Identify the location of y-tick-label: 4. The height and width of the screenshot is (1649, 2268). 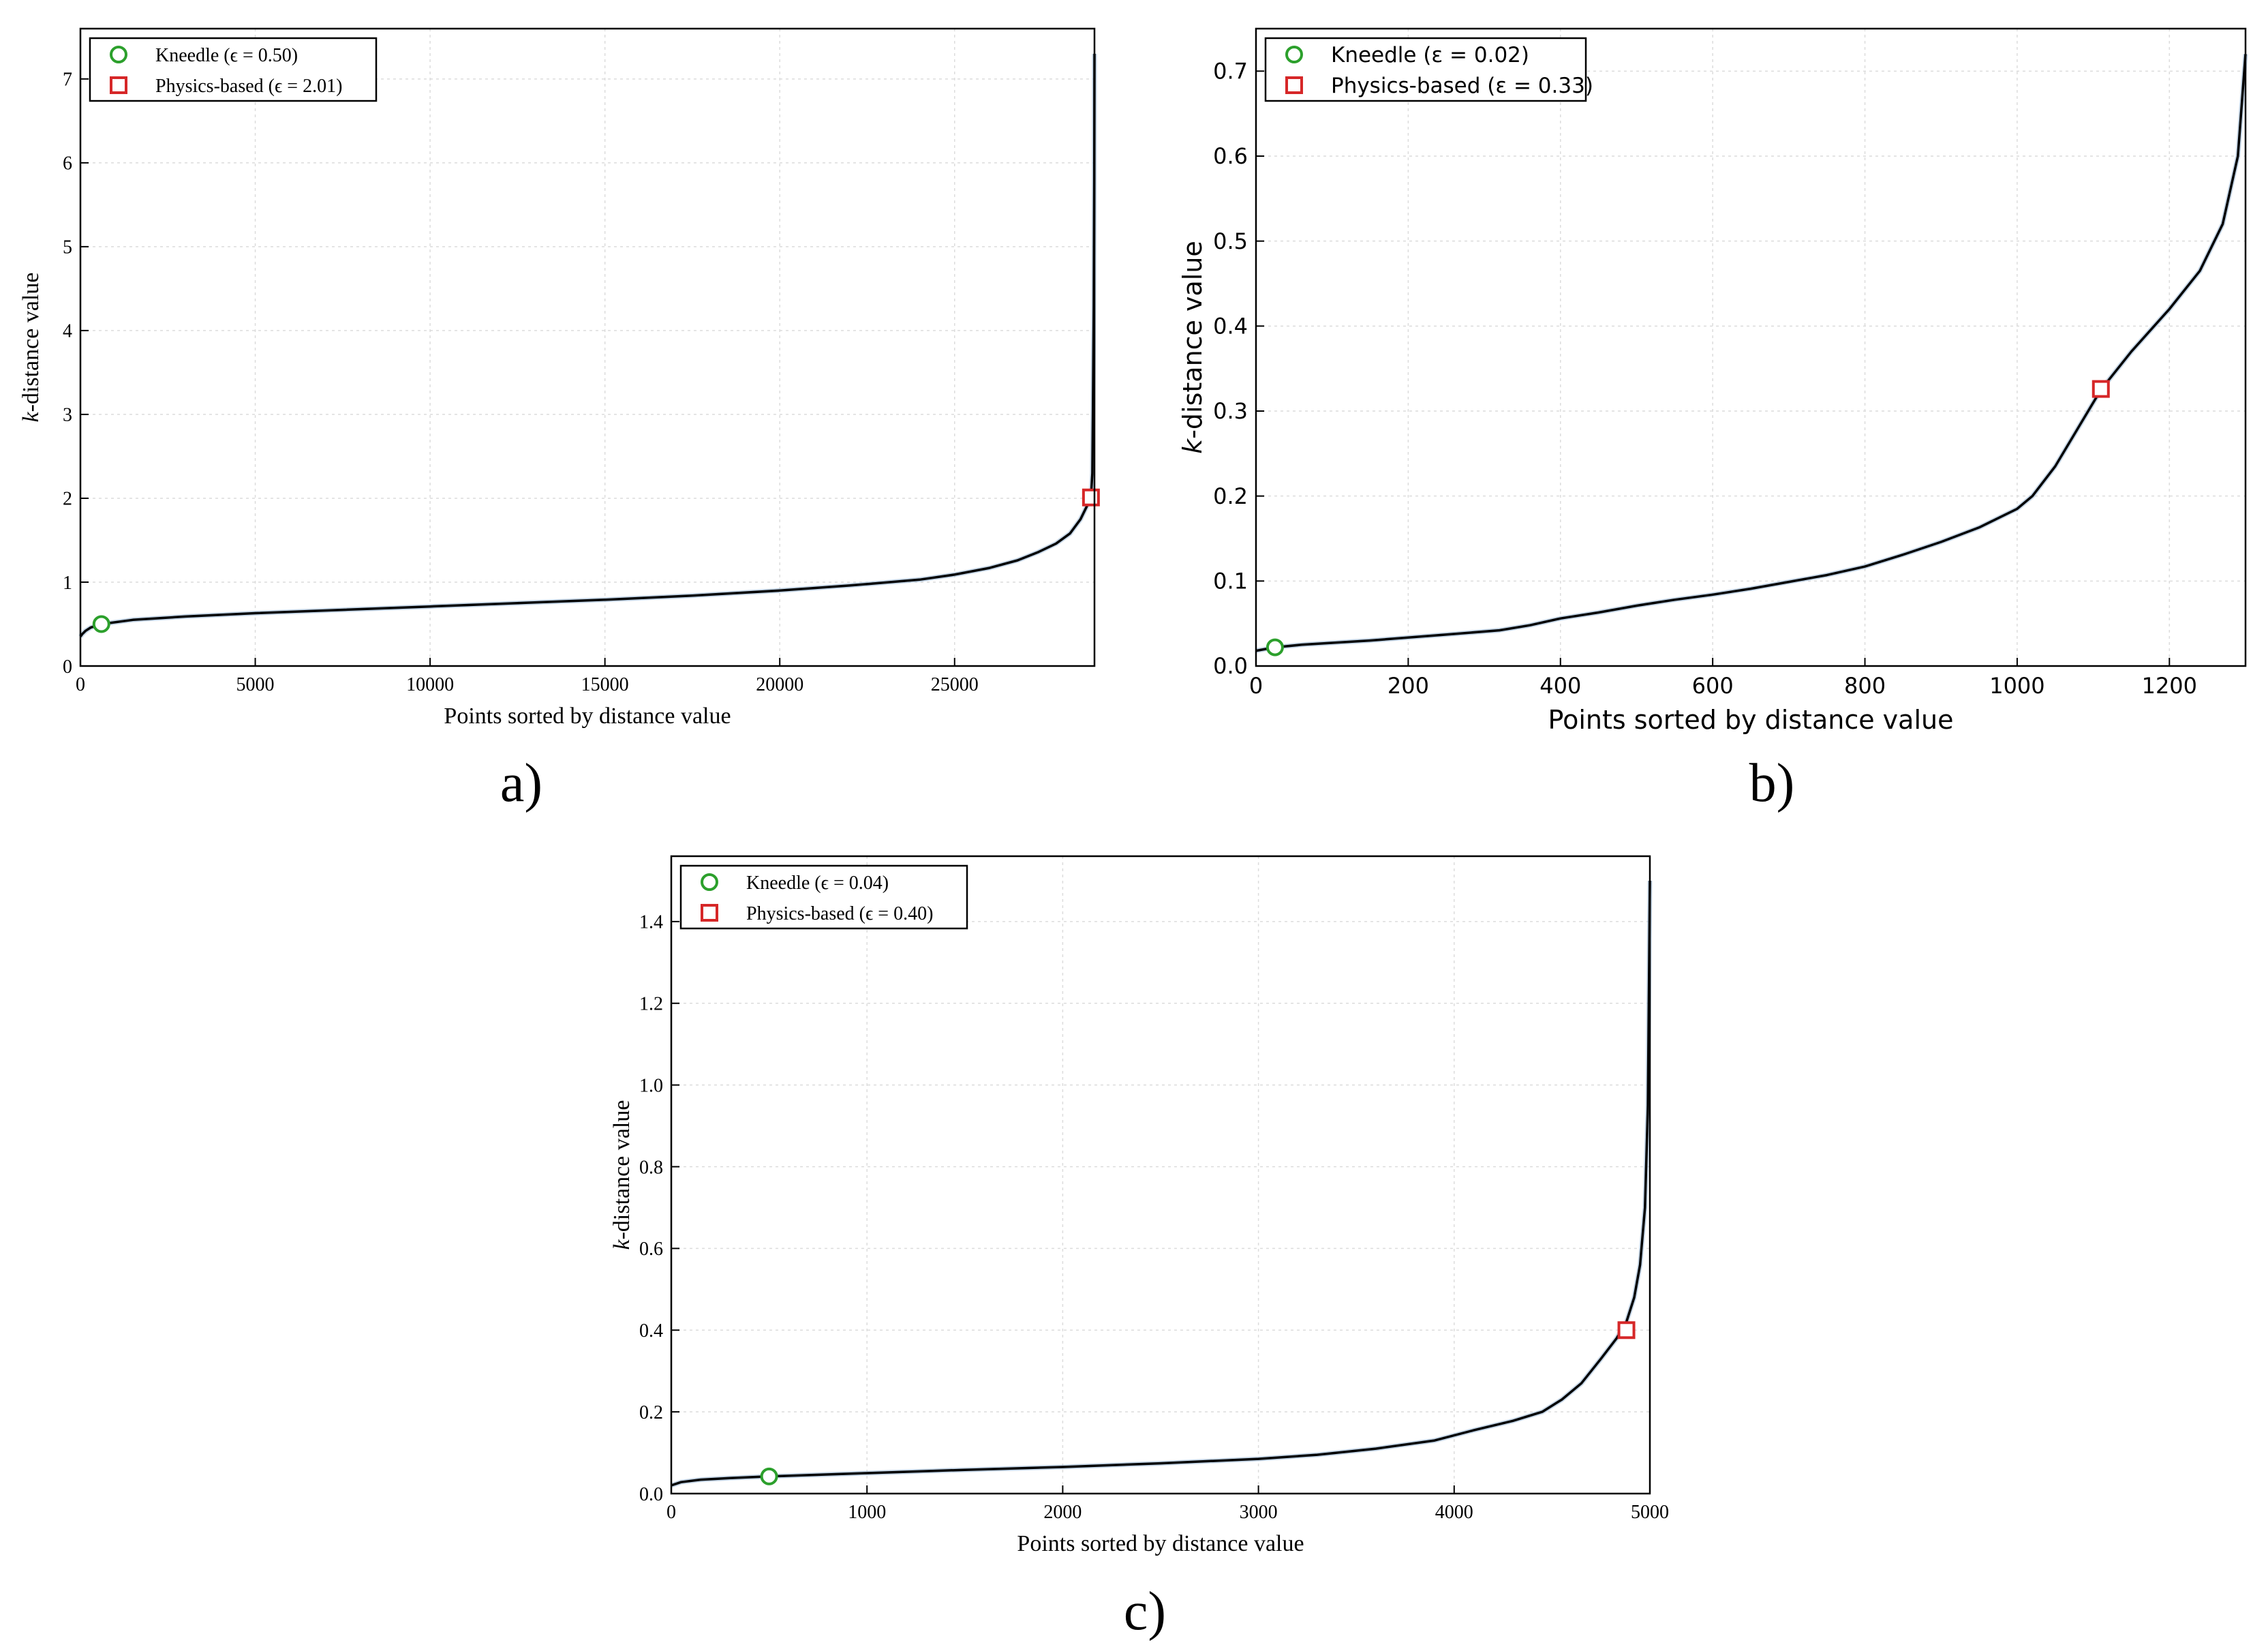
(67, 331).